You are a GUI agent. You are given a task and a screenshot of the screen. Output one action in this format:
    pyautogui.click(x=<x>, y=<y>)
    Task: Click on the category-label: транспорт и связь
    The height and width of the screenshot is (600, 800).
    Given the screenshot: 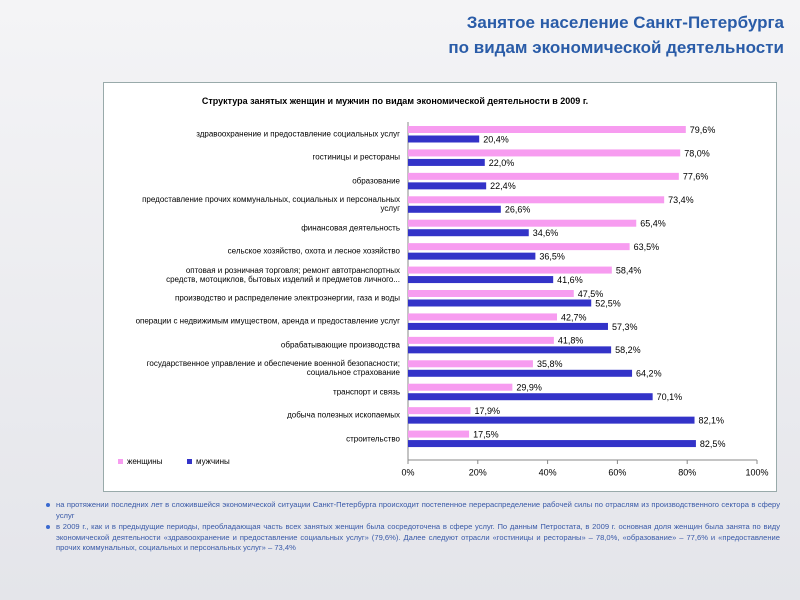 What is the action you would take?
    pyautogui.click(x=366, y=392)
    